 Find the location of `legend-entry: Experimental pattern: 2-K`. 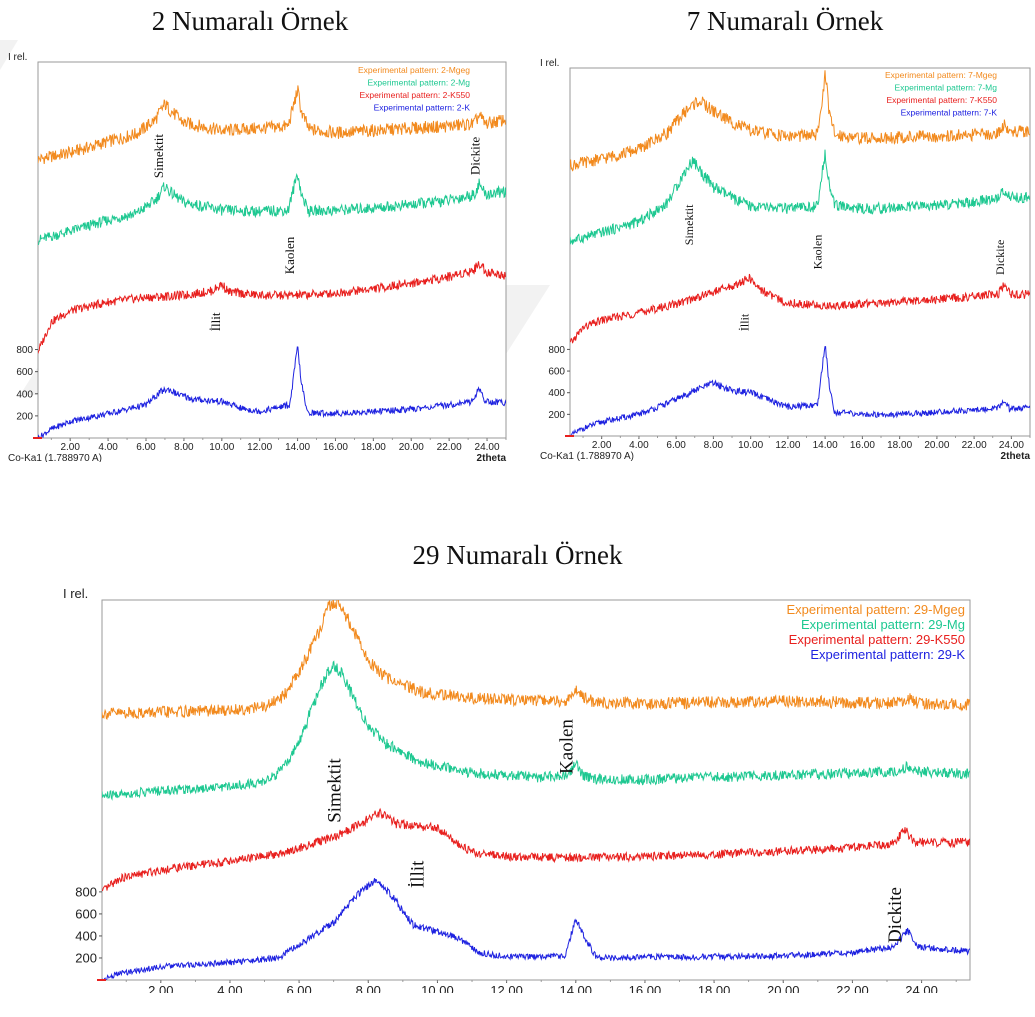

legend-entry: Experimental pattern: 2-K is located at coordinates (422, 108).